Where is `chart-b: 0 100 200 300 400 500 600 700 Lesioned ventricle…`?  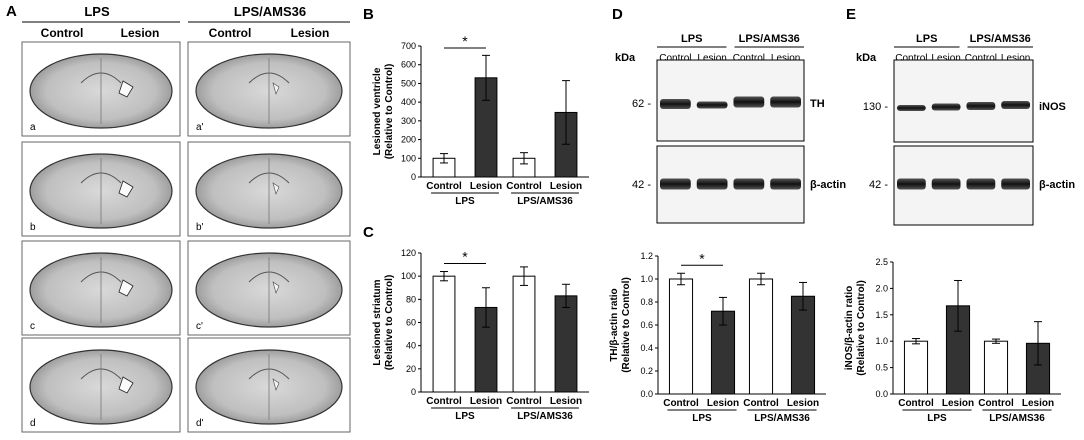 chart-b: 0 100 200 300 400 500 600 700 Lesioned ventricle… is located at coordinates (480, 120).